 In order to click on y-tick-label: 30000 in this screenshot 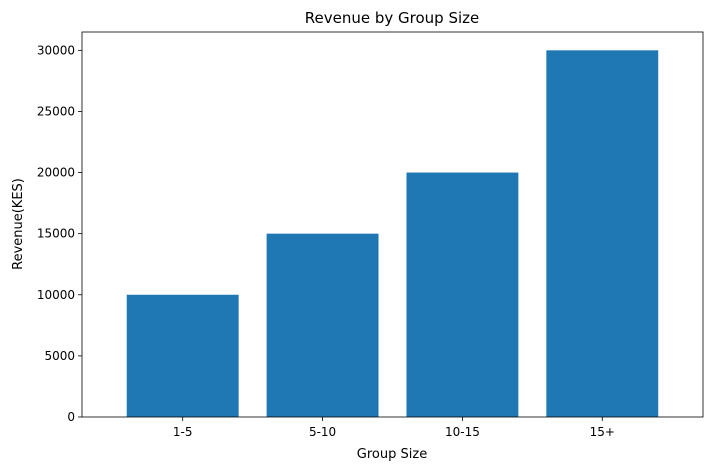, I will do `click(56, 50)`.